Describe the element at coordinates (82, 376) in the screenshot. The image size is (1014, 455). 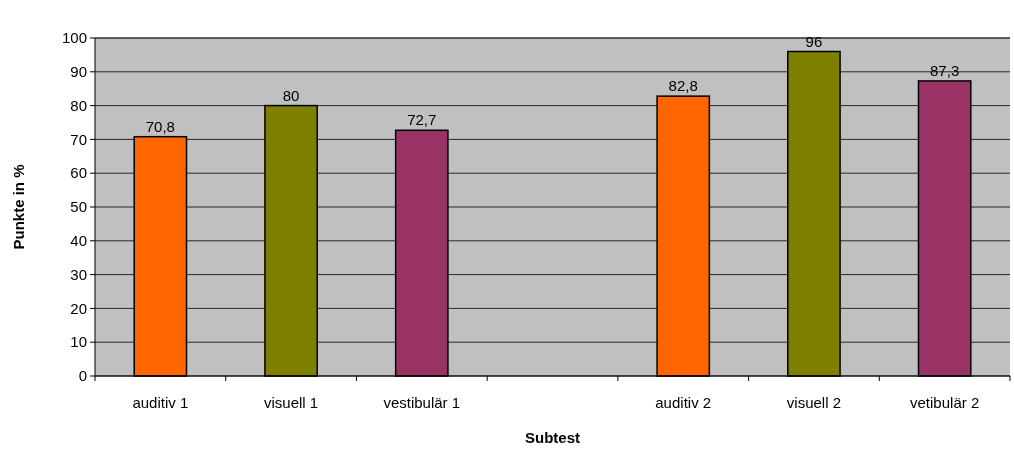
I see `y-tick-label: 0` at that location.